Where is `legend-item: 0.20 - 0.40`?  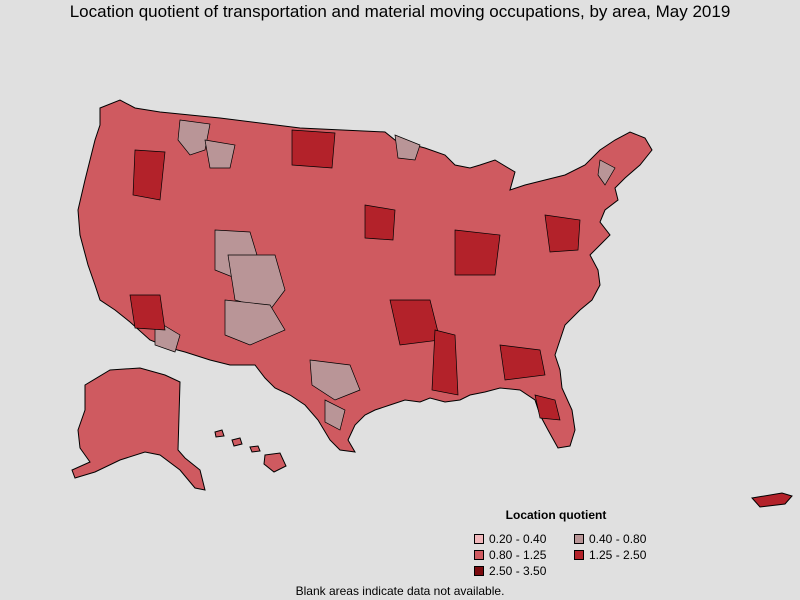 legend-item: 0.20 - 0.40 is located at coordinates (524, 538).